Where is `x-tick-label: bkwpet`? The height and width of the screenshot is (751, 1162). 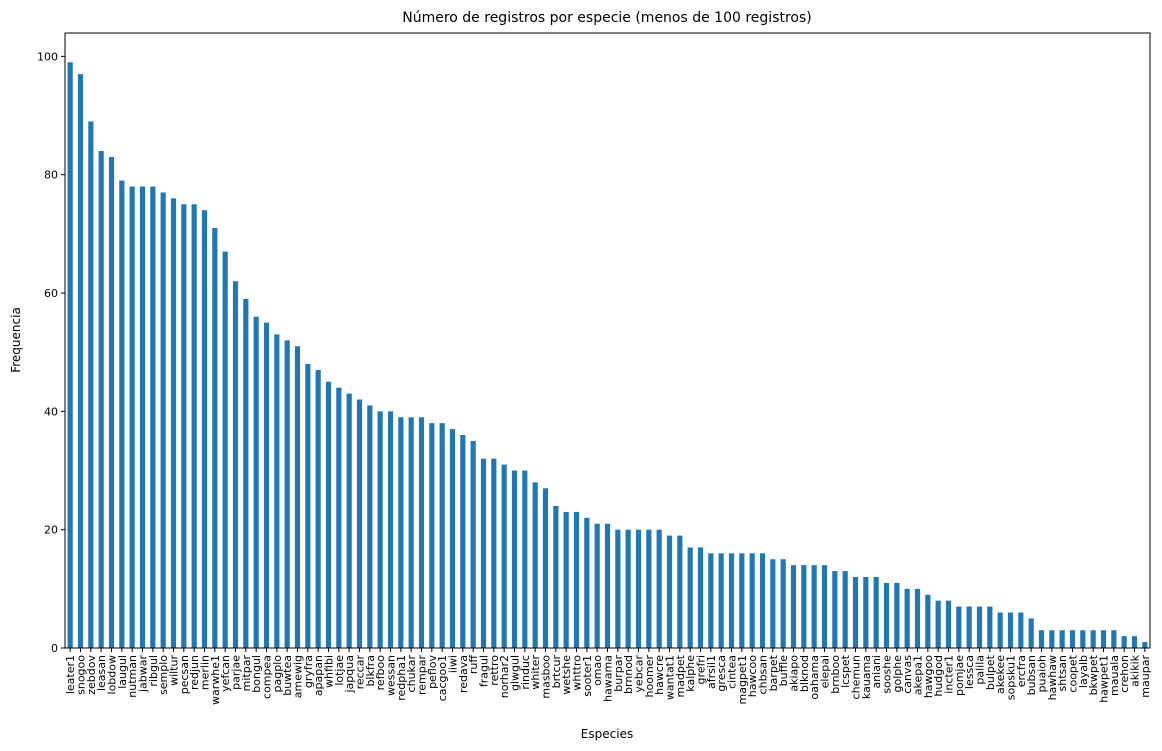
x-tick-label: bkwpet is located at coordinates (1093, 674).